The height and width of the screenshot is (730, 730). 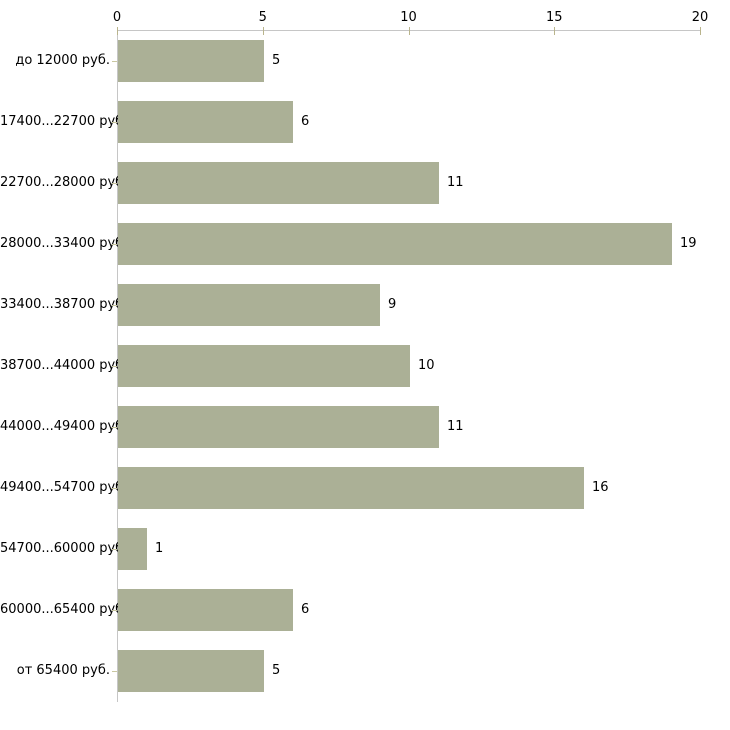 What do you see at coordinates (63, 670) in the screenshot?
I see `category-label: от 65400 руб.` at bounding box center [63, 670].